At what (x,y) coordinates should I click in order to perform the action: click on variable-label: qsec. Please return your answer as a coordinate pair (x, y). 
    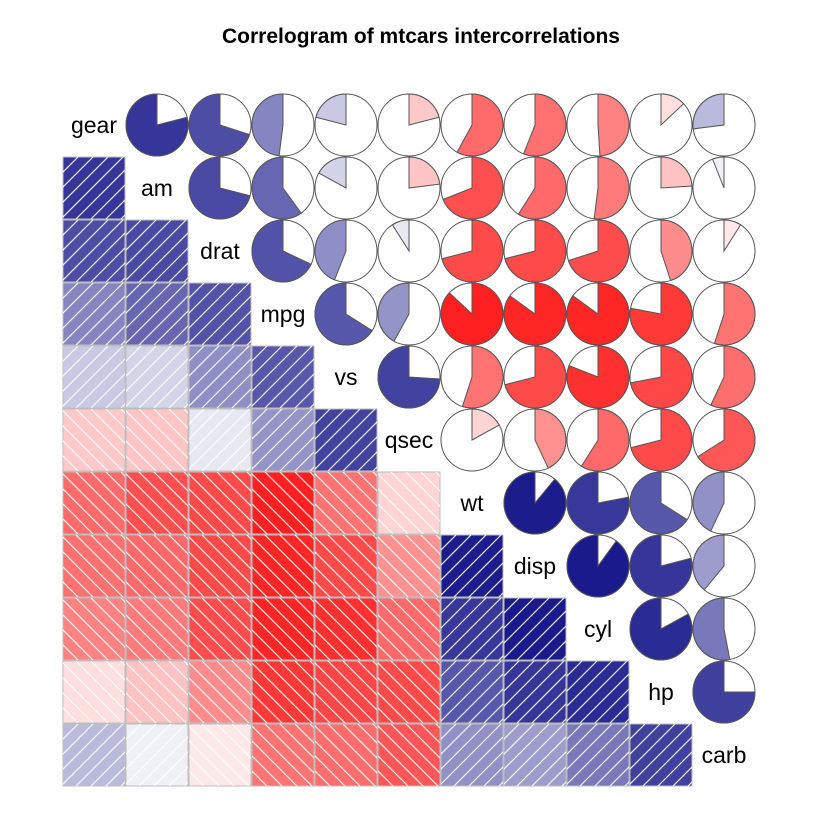
    Looking at the image, I should click on (409, 440).